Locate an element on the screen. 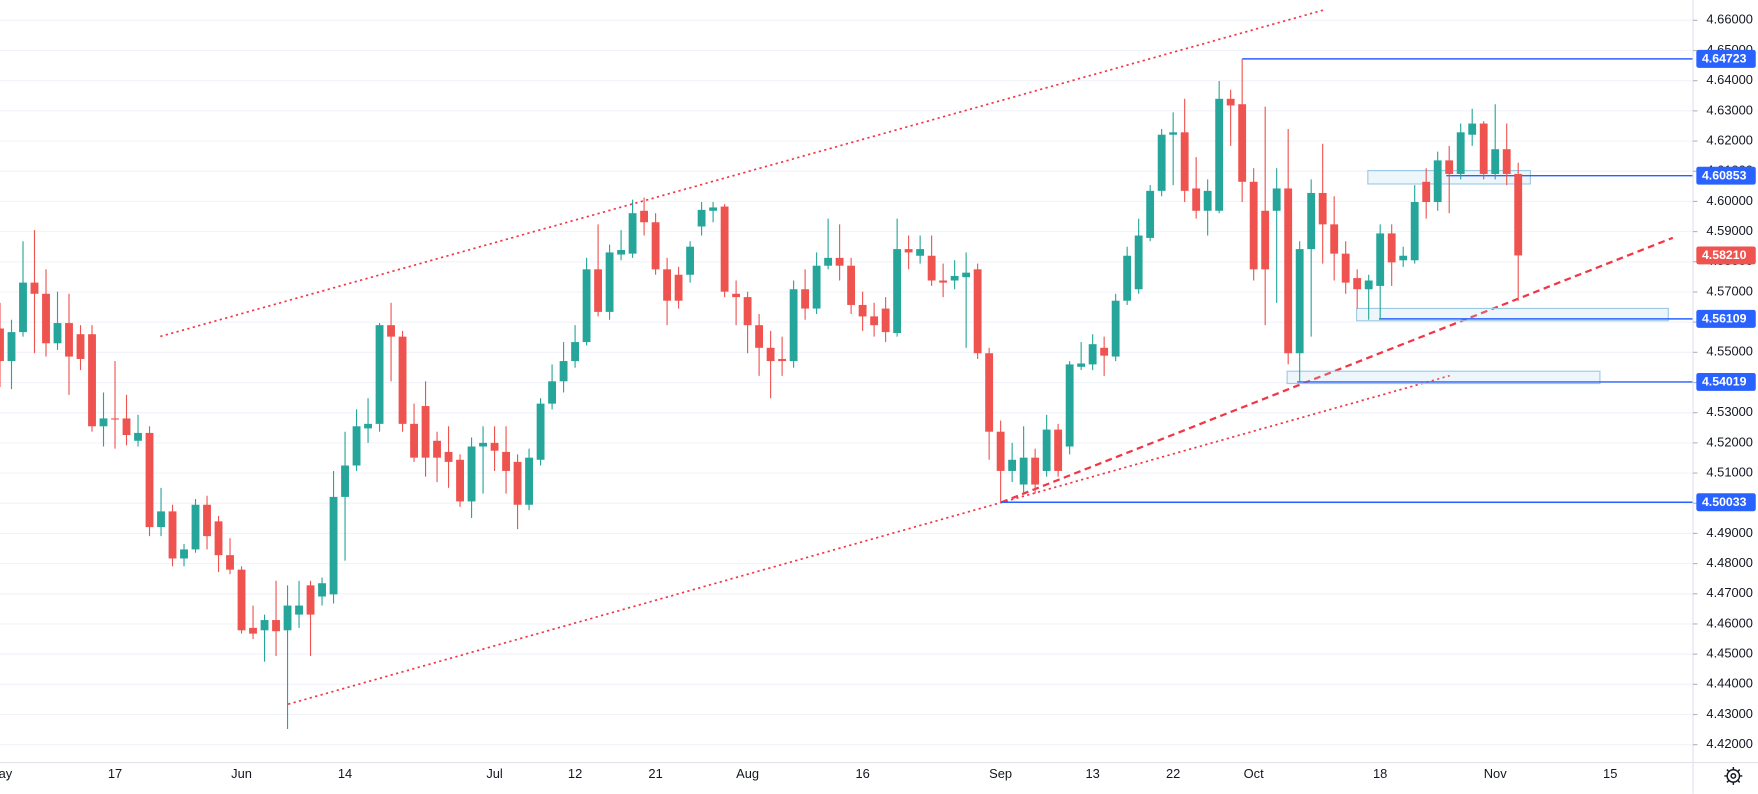  price-badge-label: 4.64723 is located at coordinates (1724, 59).